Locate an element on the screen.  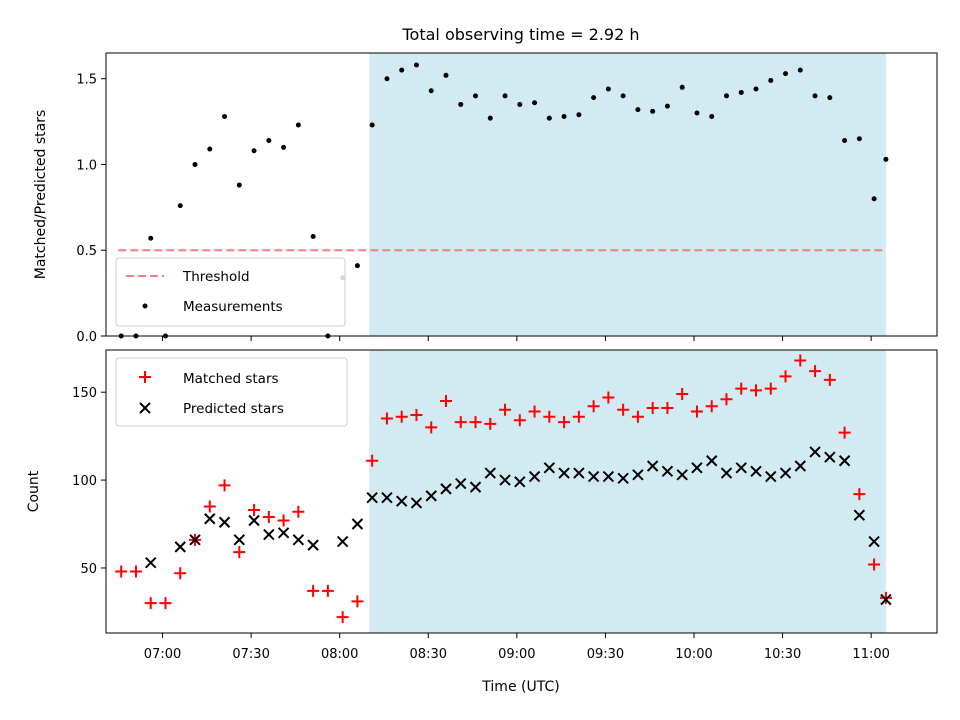
count-legend: Matched stars Predicted stars is located at coordinates (231, 392).